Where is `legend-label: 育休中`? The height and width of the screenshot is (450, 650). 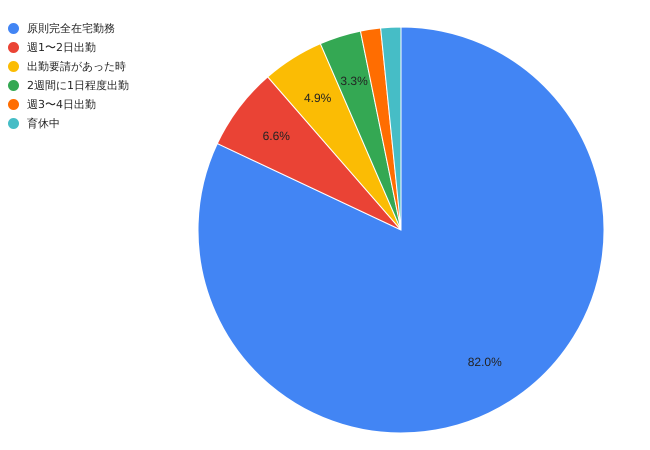 legend-label: 育休中 is located at coordinates (43, 124).